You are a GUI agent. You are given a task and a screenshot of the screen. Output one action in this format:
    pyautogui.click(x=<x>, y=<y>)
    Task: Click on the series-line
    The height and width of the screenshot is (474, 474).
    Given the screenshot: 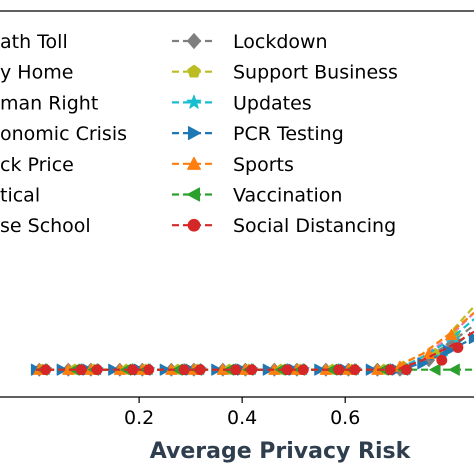 What is the action you would take?
    pyautogui.click(x=255, y=350)
    